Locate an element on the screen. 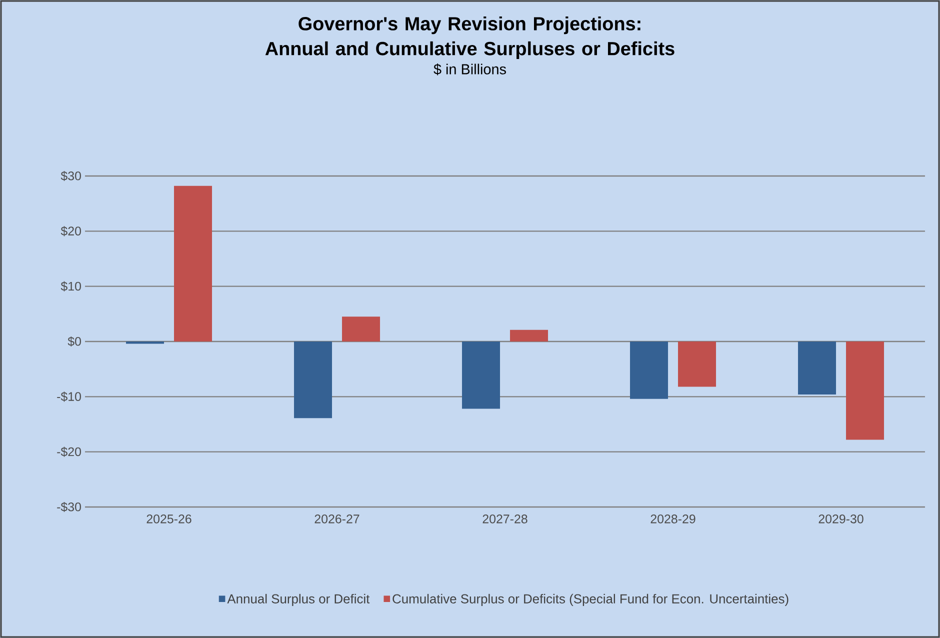 This screenshot has width=940, height=638. chart-title: Governor's May Revision Projections: Annual and Cumulative Surpluses or Deficits is located at coordinates (469, 38).